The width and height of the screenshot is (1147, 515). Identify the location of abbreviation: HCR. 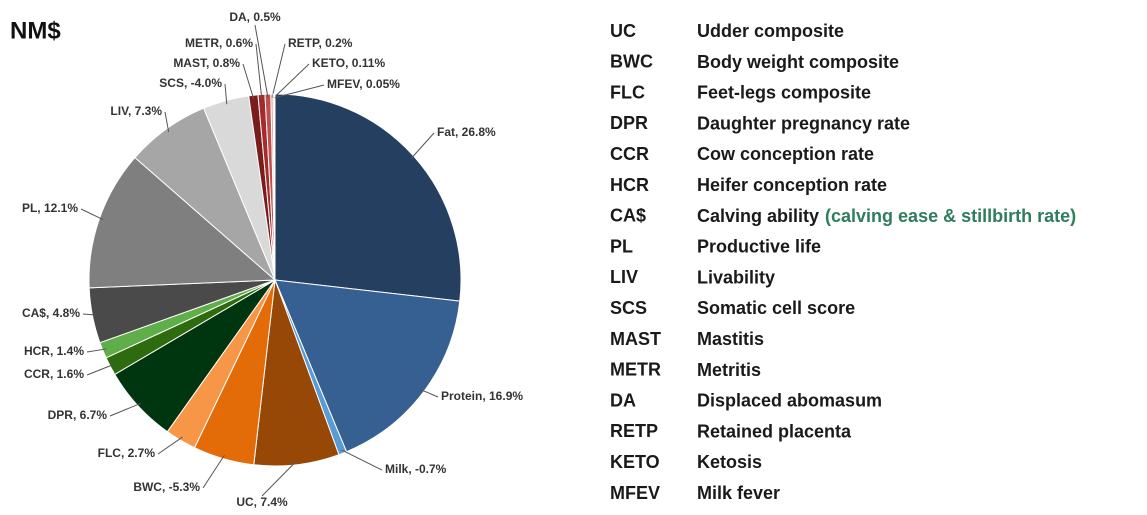
(629, 185).